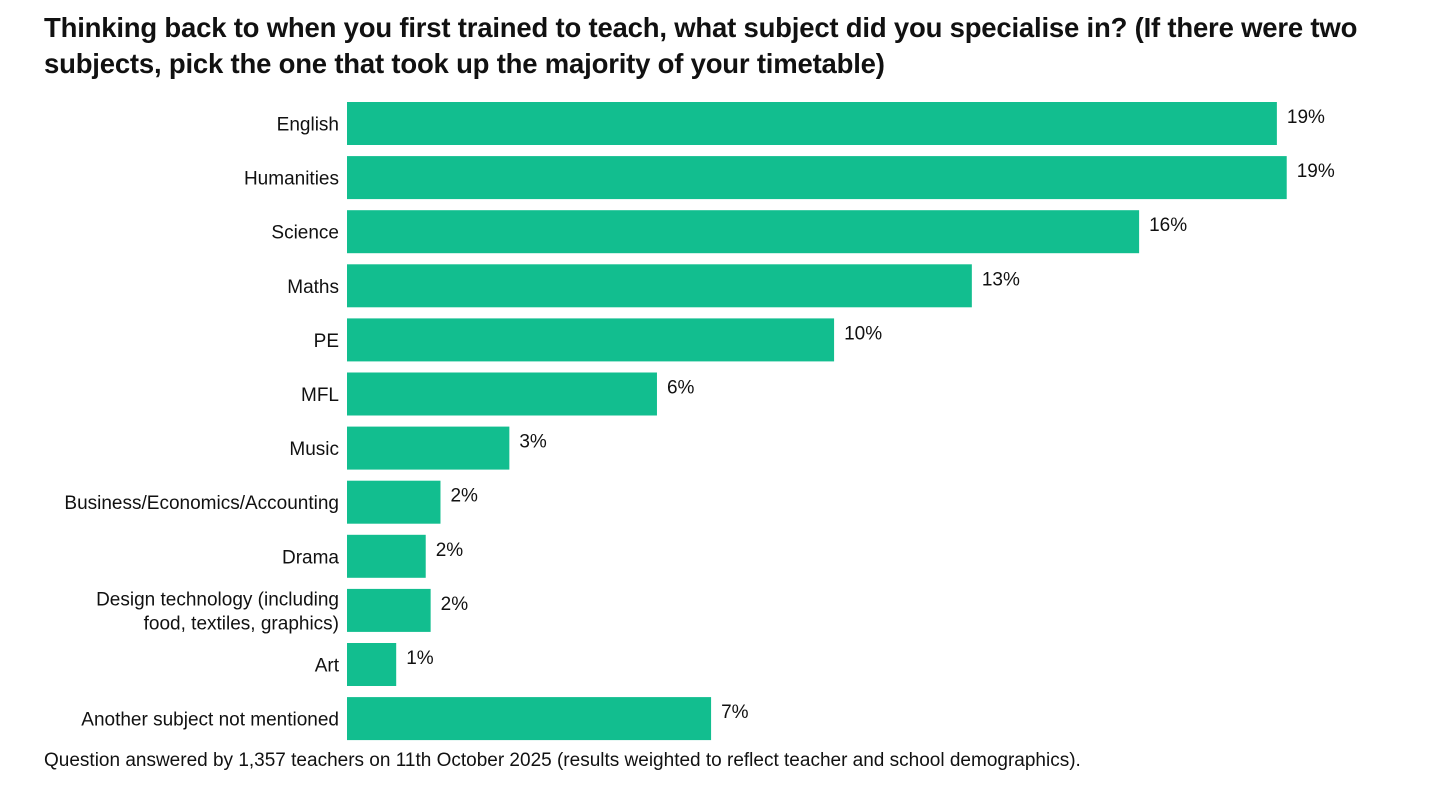  What do you see at coordinates (201, 503) in the screenshot?
I see `category-label: Business/Economics/Accounting` at bounding box center [201, 503].